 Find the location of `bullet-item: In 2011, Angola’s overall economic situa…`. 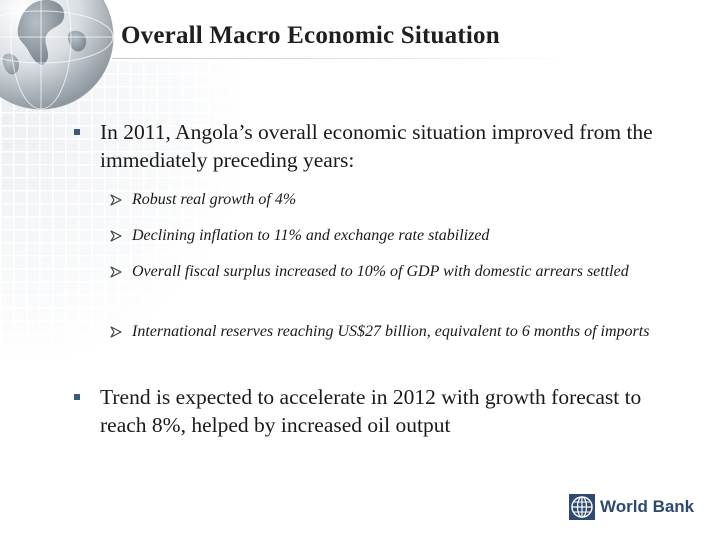

bullet-item: In 2011, Angola’s overall economic situa… is located at coordinates (379, 146).